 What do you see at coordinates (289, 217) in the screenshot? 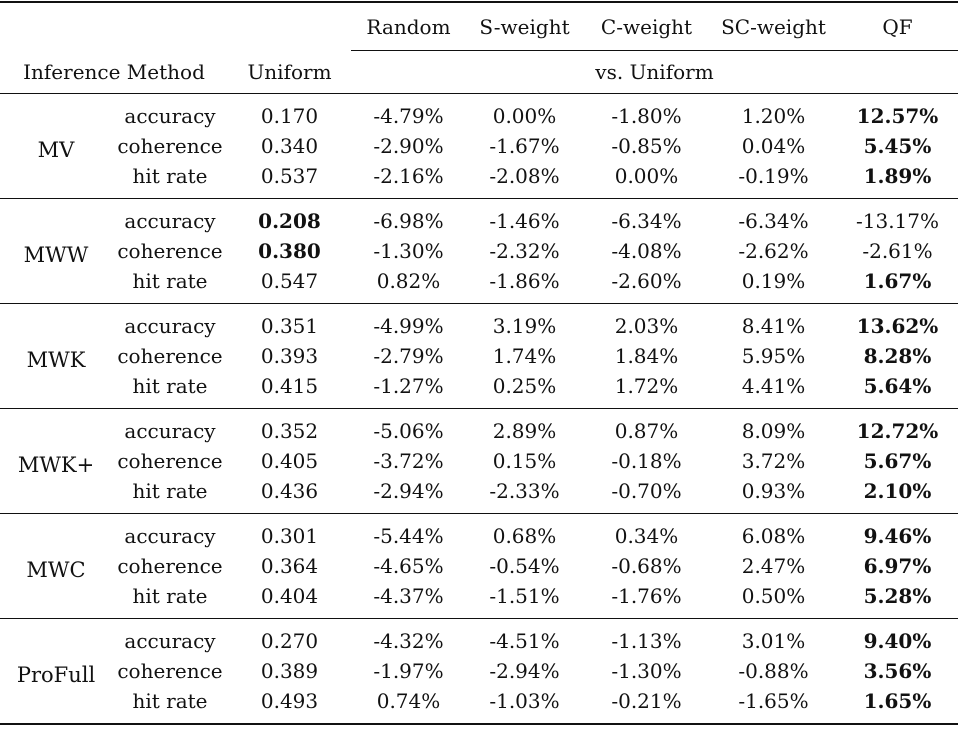
I see `cell-uniform: 0.208` at bounding box center [289, 217].